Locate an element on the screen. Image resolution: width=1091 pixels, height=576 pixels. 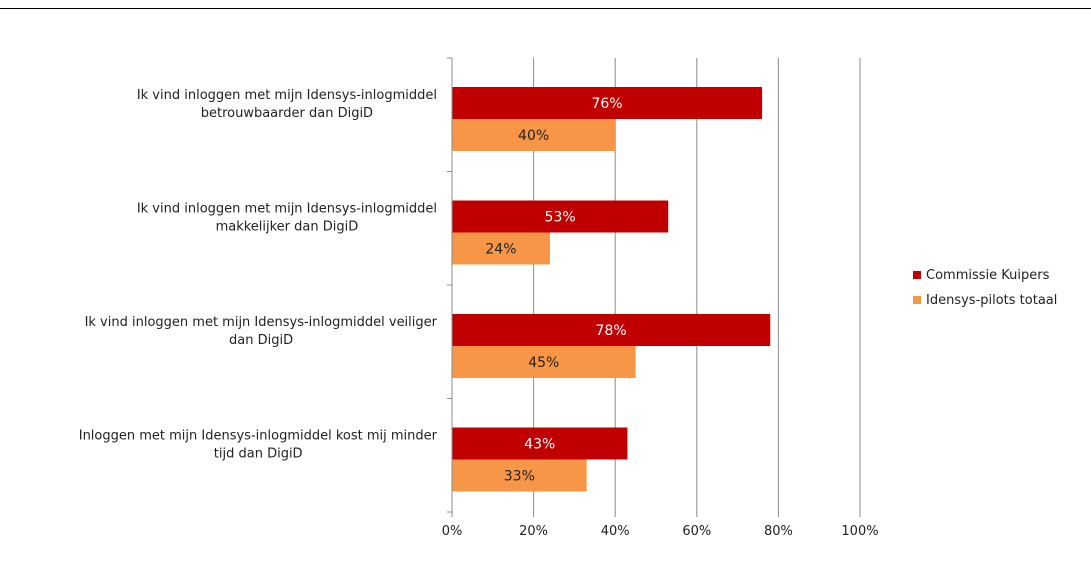
data-label: 43% is located at coordinates (539, 445).